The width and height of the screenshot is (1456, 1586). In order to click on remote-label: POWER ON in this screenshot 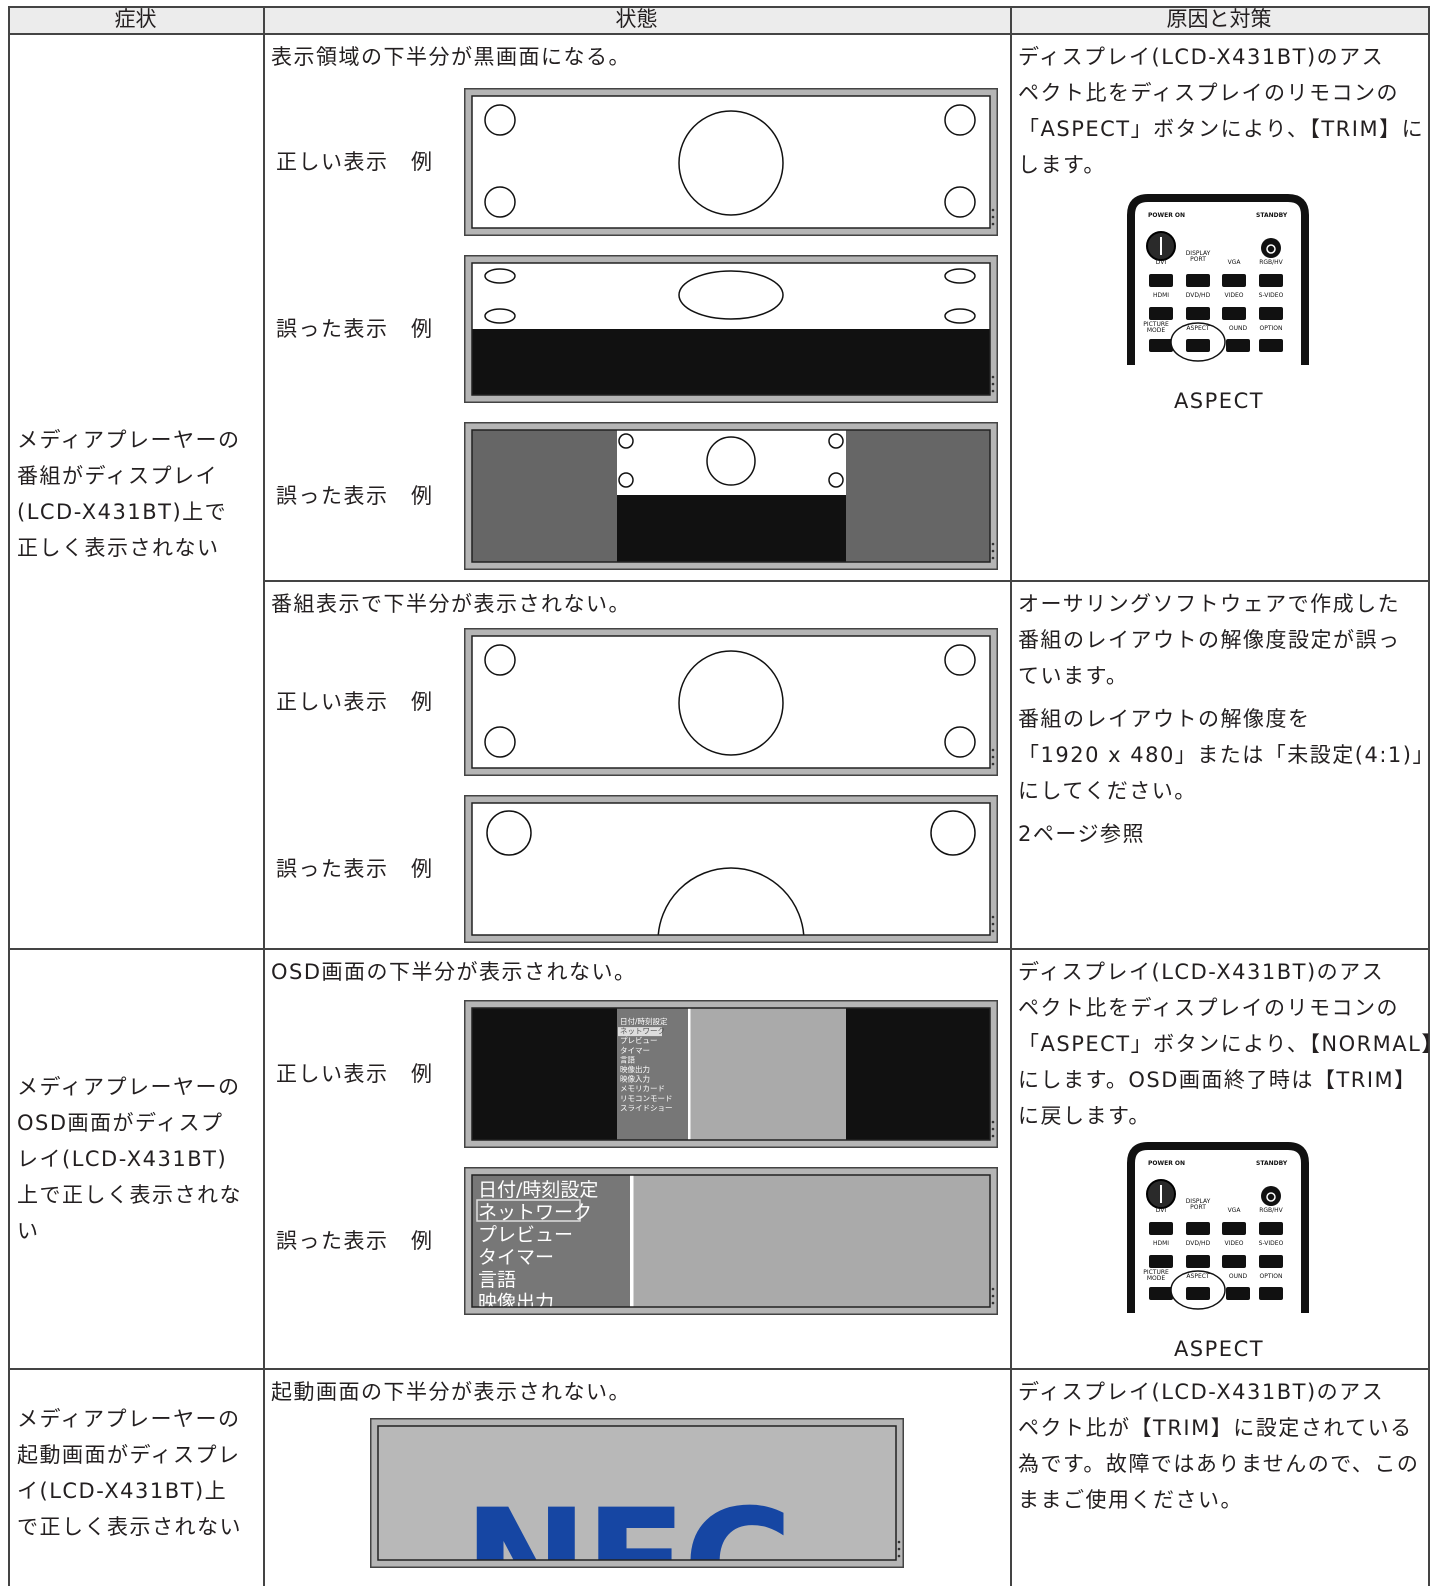, I will do `click(1166, 215)`.